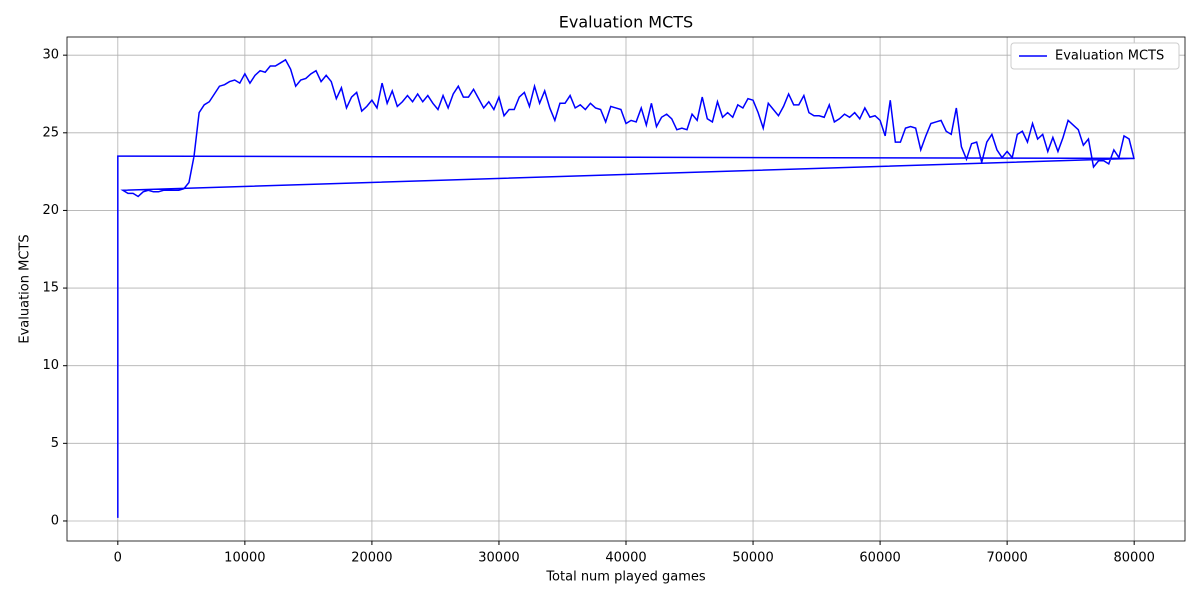 This screenshot has height=604, width=1200. I want to click on y-tick-label: 15, so click(50, 288).